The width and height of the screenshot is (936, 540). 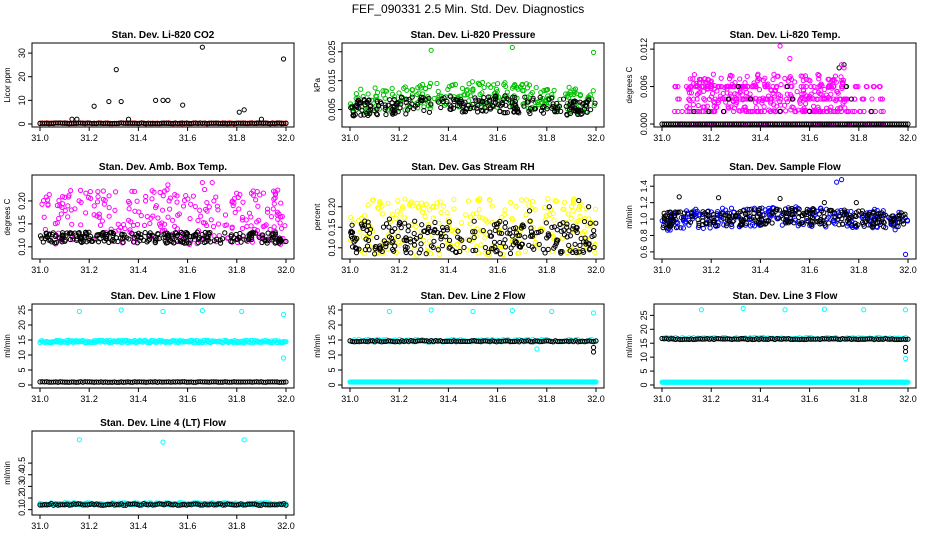 What do you see at coordinates (139, 526) in the screenshot?
I see `x-tick-label: 31.4` at bounding box center [139, 526].